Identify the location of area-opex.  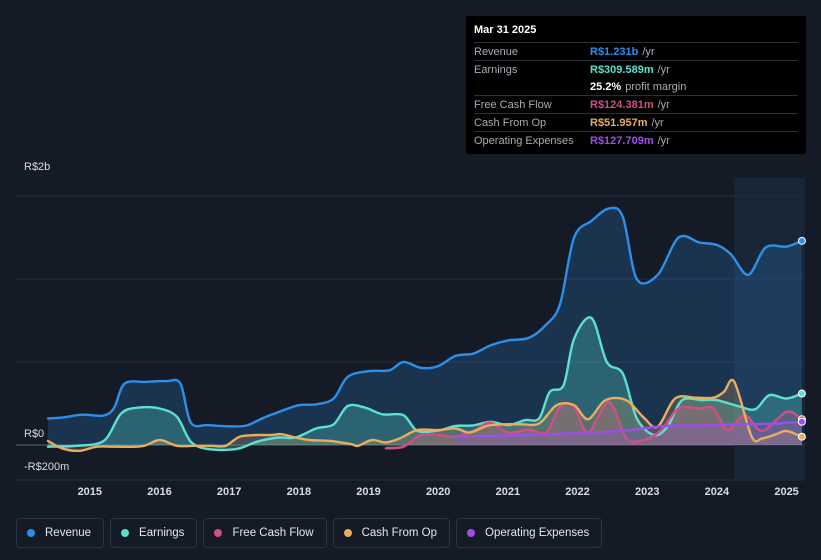
(628, 433).